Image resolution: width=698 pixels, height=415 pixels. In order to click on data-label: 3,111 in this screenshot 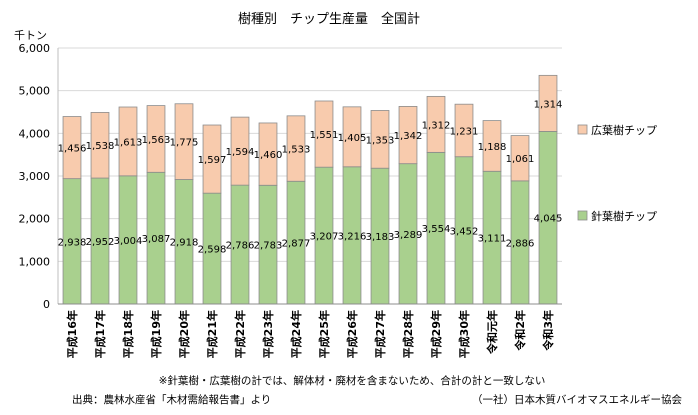, I will do `click(492, 239)`.